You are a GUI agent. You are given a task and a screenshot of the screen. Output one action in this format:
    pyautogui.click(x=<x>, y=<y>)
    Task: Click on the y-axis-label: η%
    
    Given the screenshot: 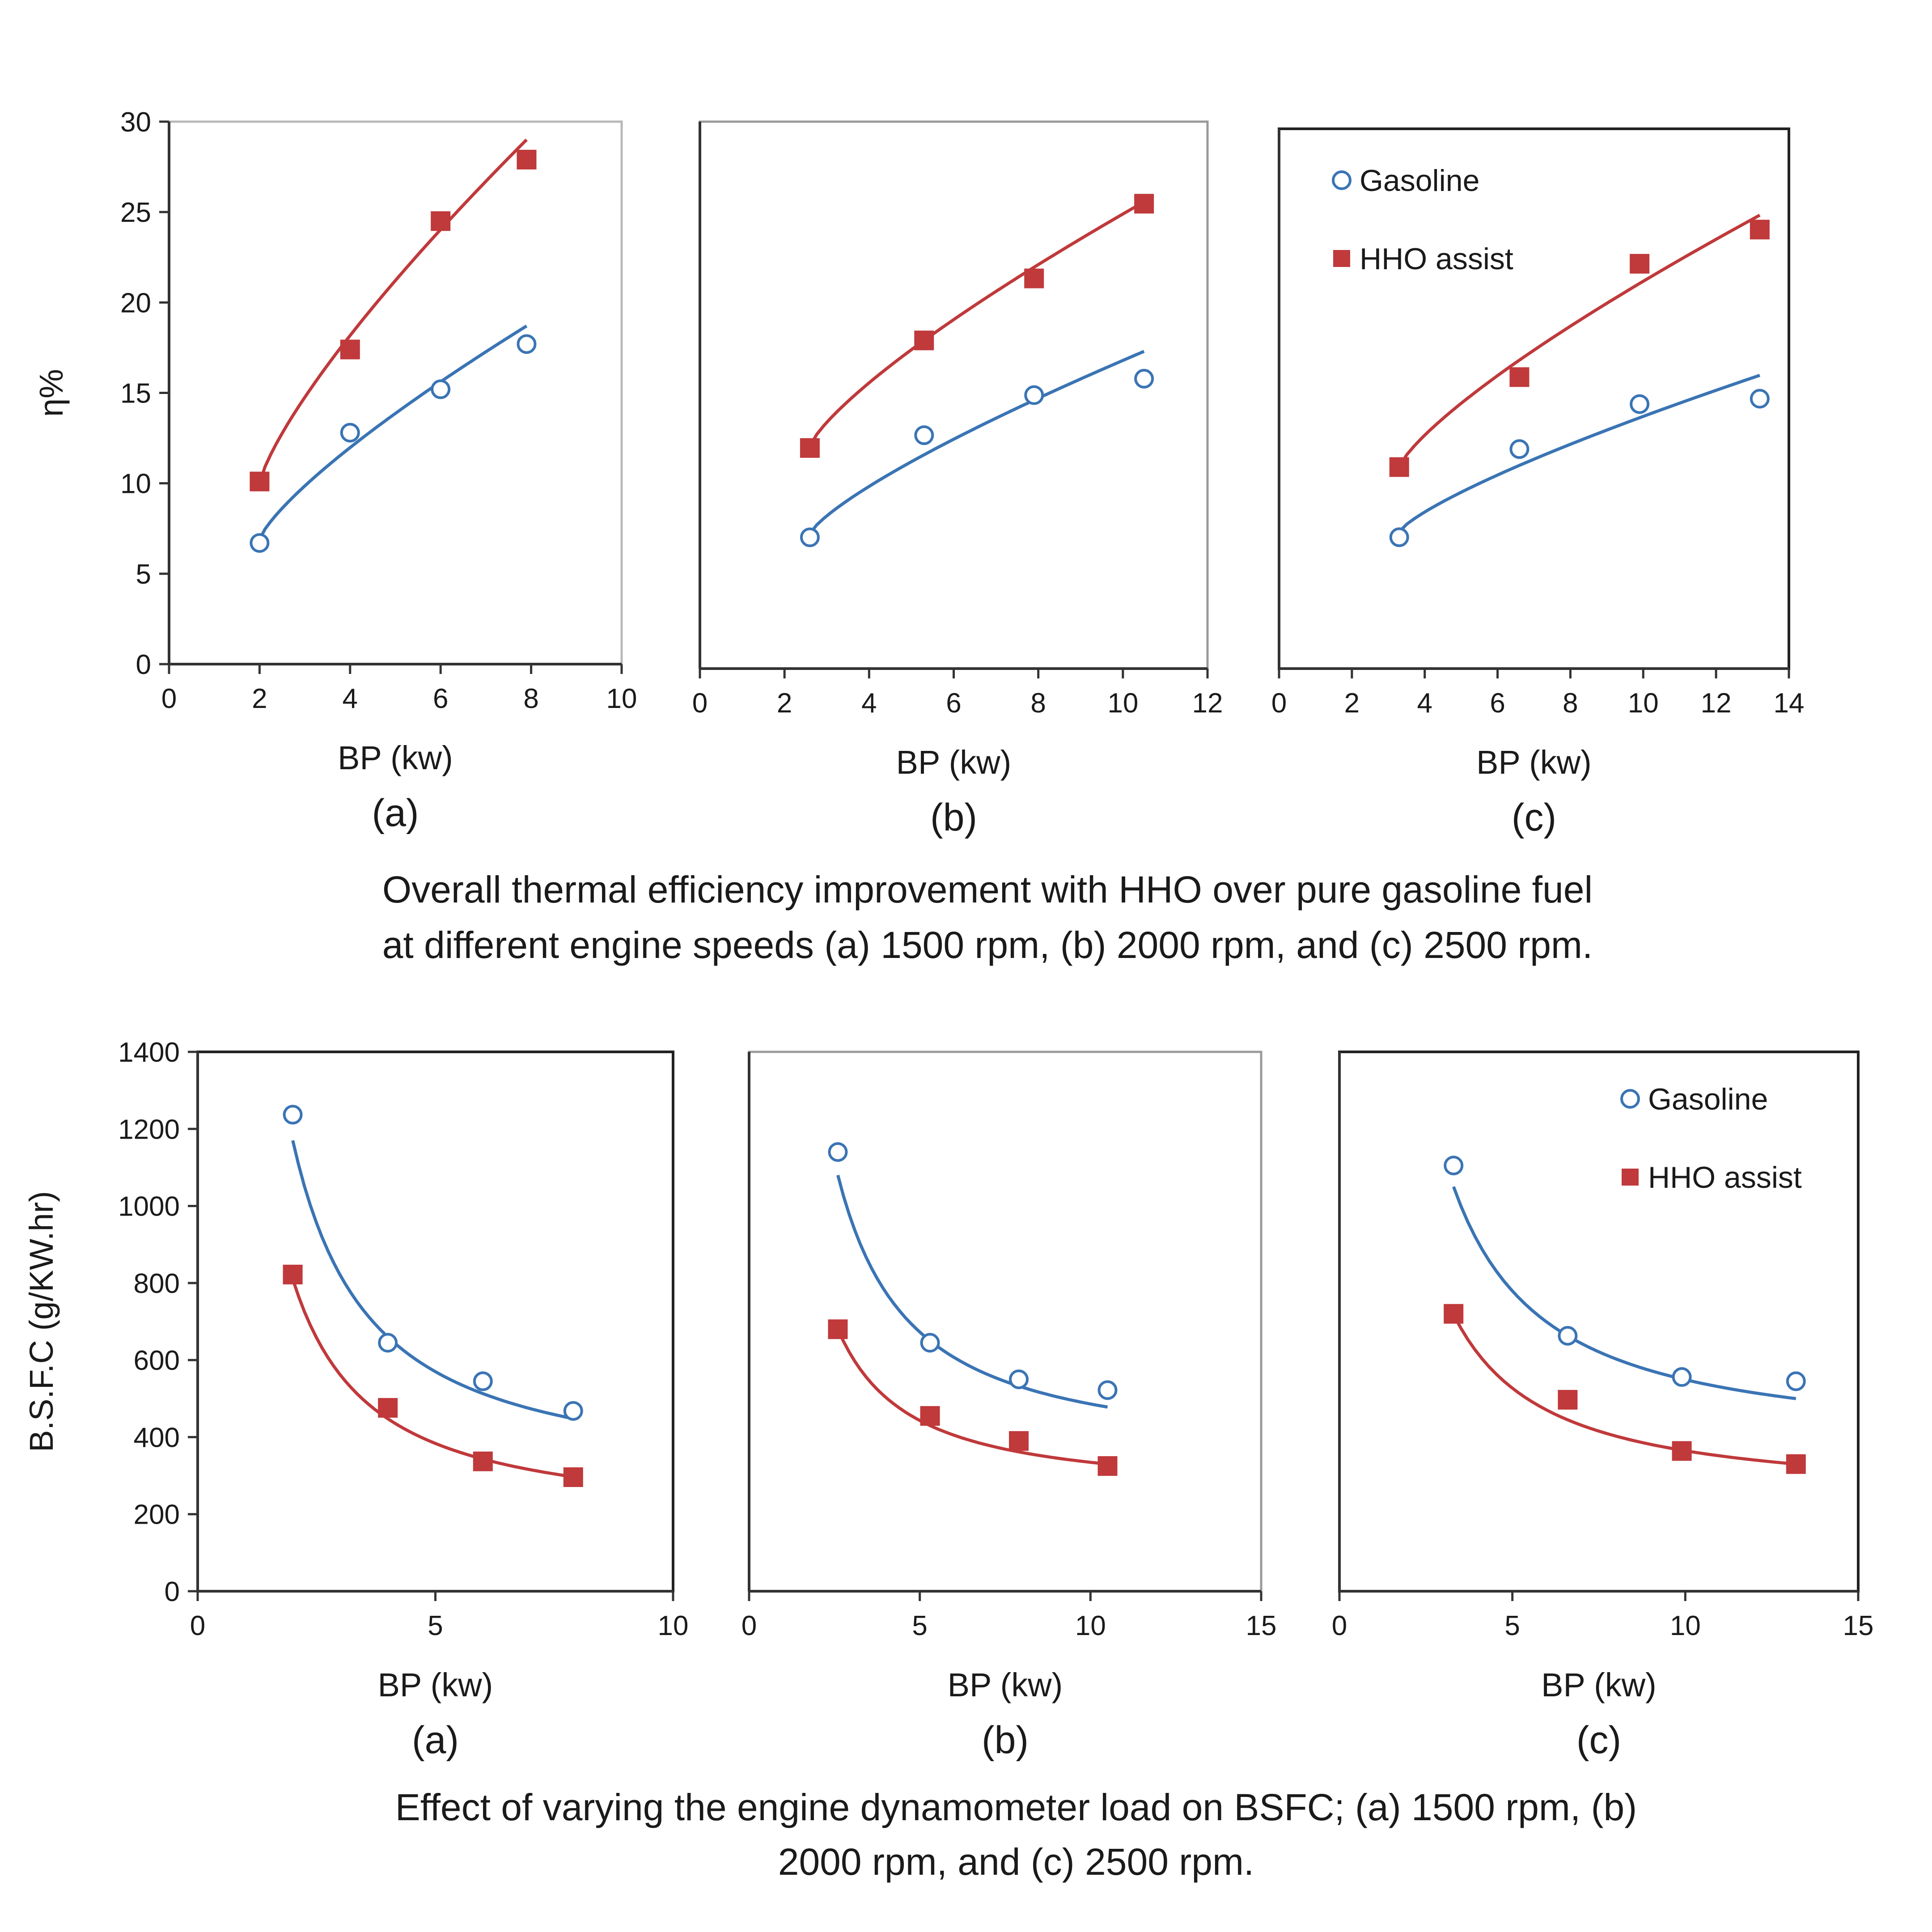 What is the action you would take?
    pyautogui.click(x=51, y=393)
    